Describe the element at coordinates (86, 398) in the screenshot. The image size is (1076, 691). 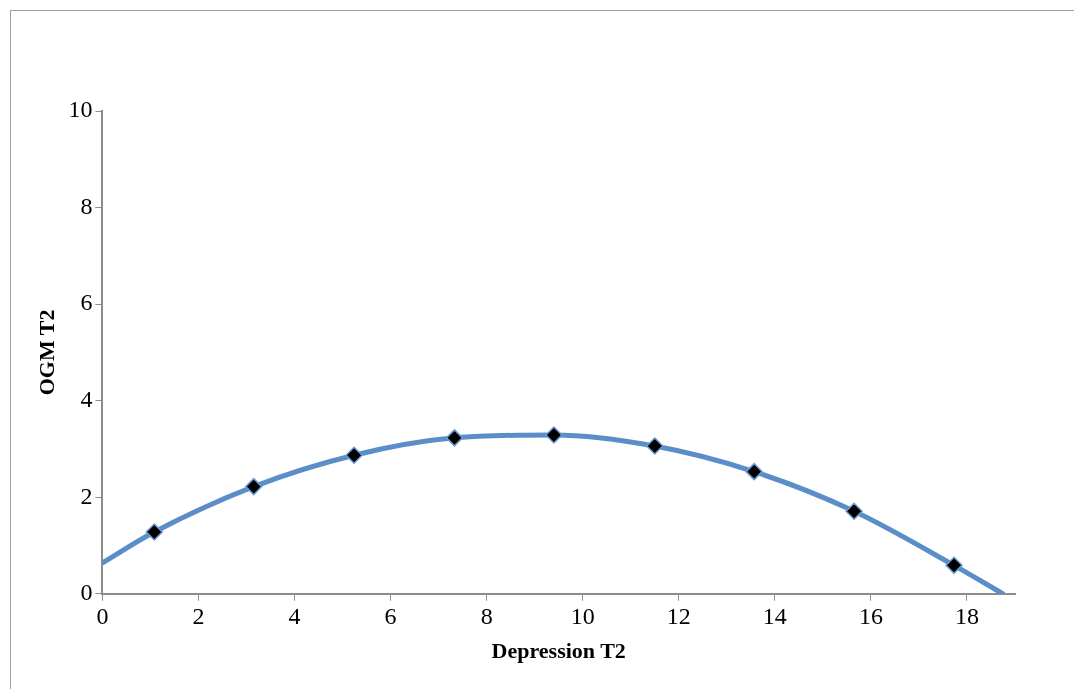
I see `y-tick-label: 4` at that location.